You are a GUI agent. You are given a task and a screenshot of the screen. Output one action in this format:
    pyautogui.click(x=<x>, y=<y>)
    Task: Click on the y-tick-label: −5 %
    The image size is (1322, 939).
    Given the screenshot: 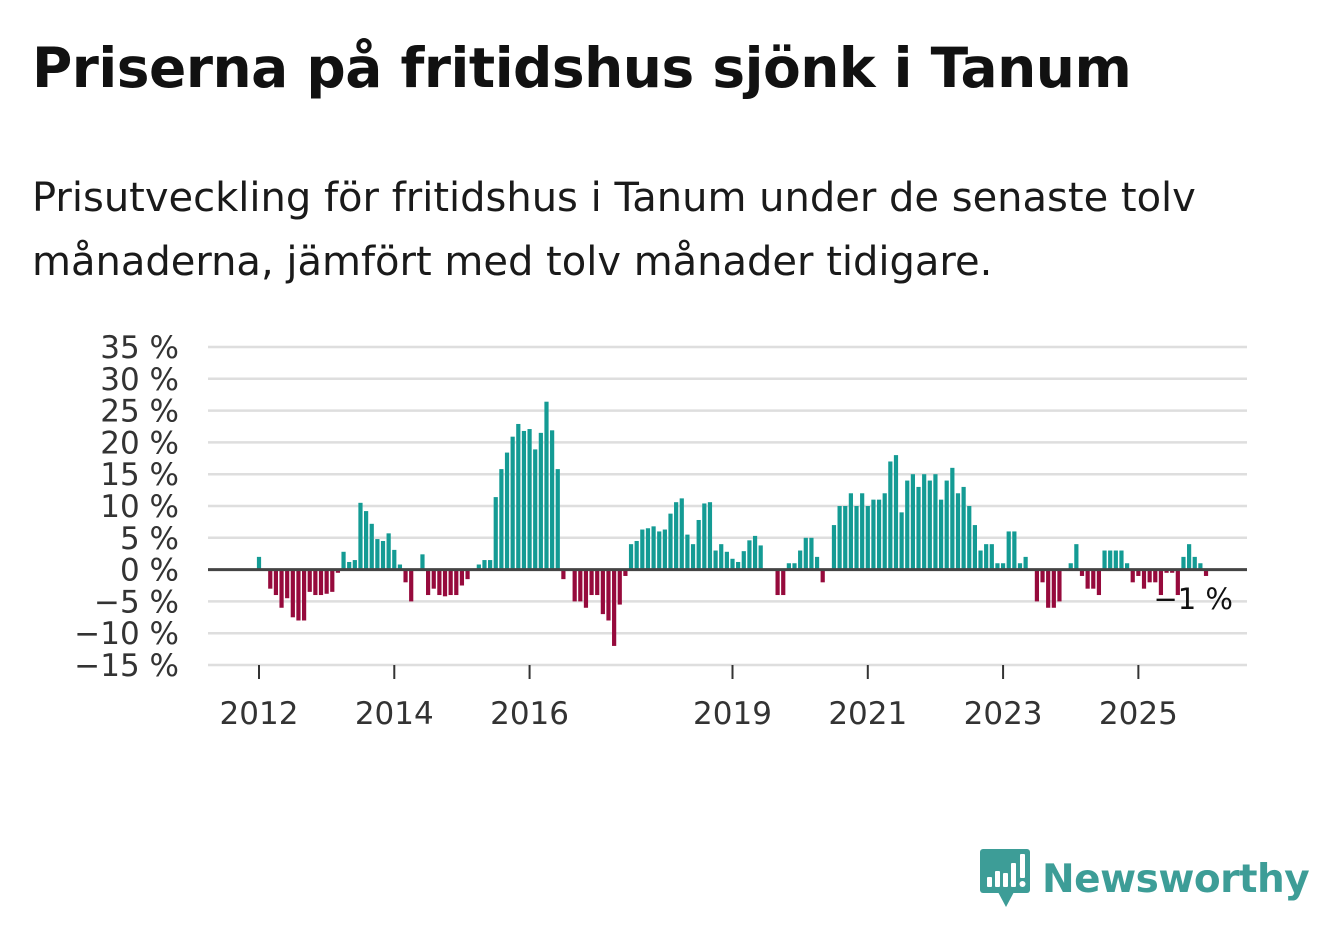 What is the action you would take?
    pyautogui.click(x=136, y=602)
    